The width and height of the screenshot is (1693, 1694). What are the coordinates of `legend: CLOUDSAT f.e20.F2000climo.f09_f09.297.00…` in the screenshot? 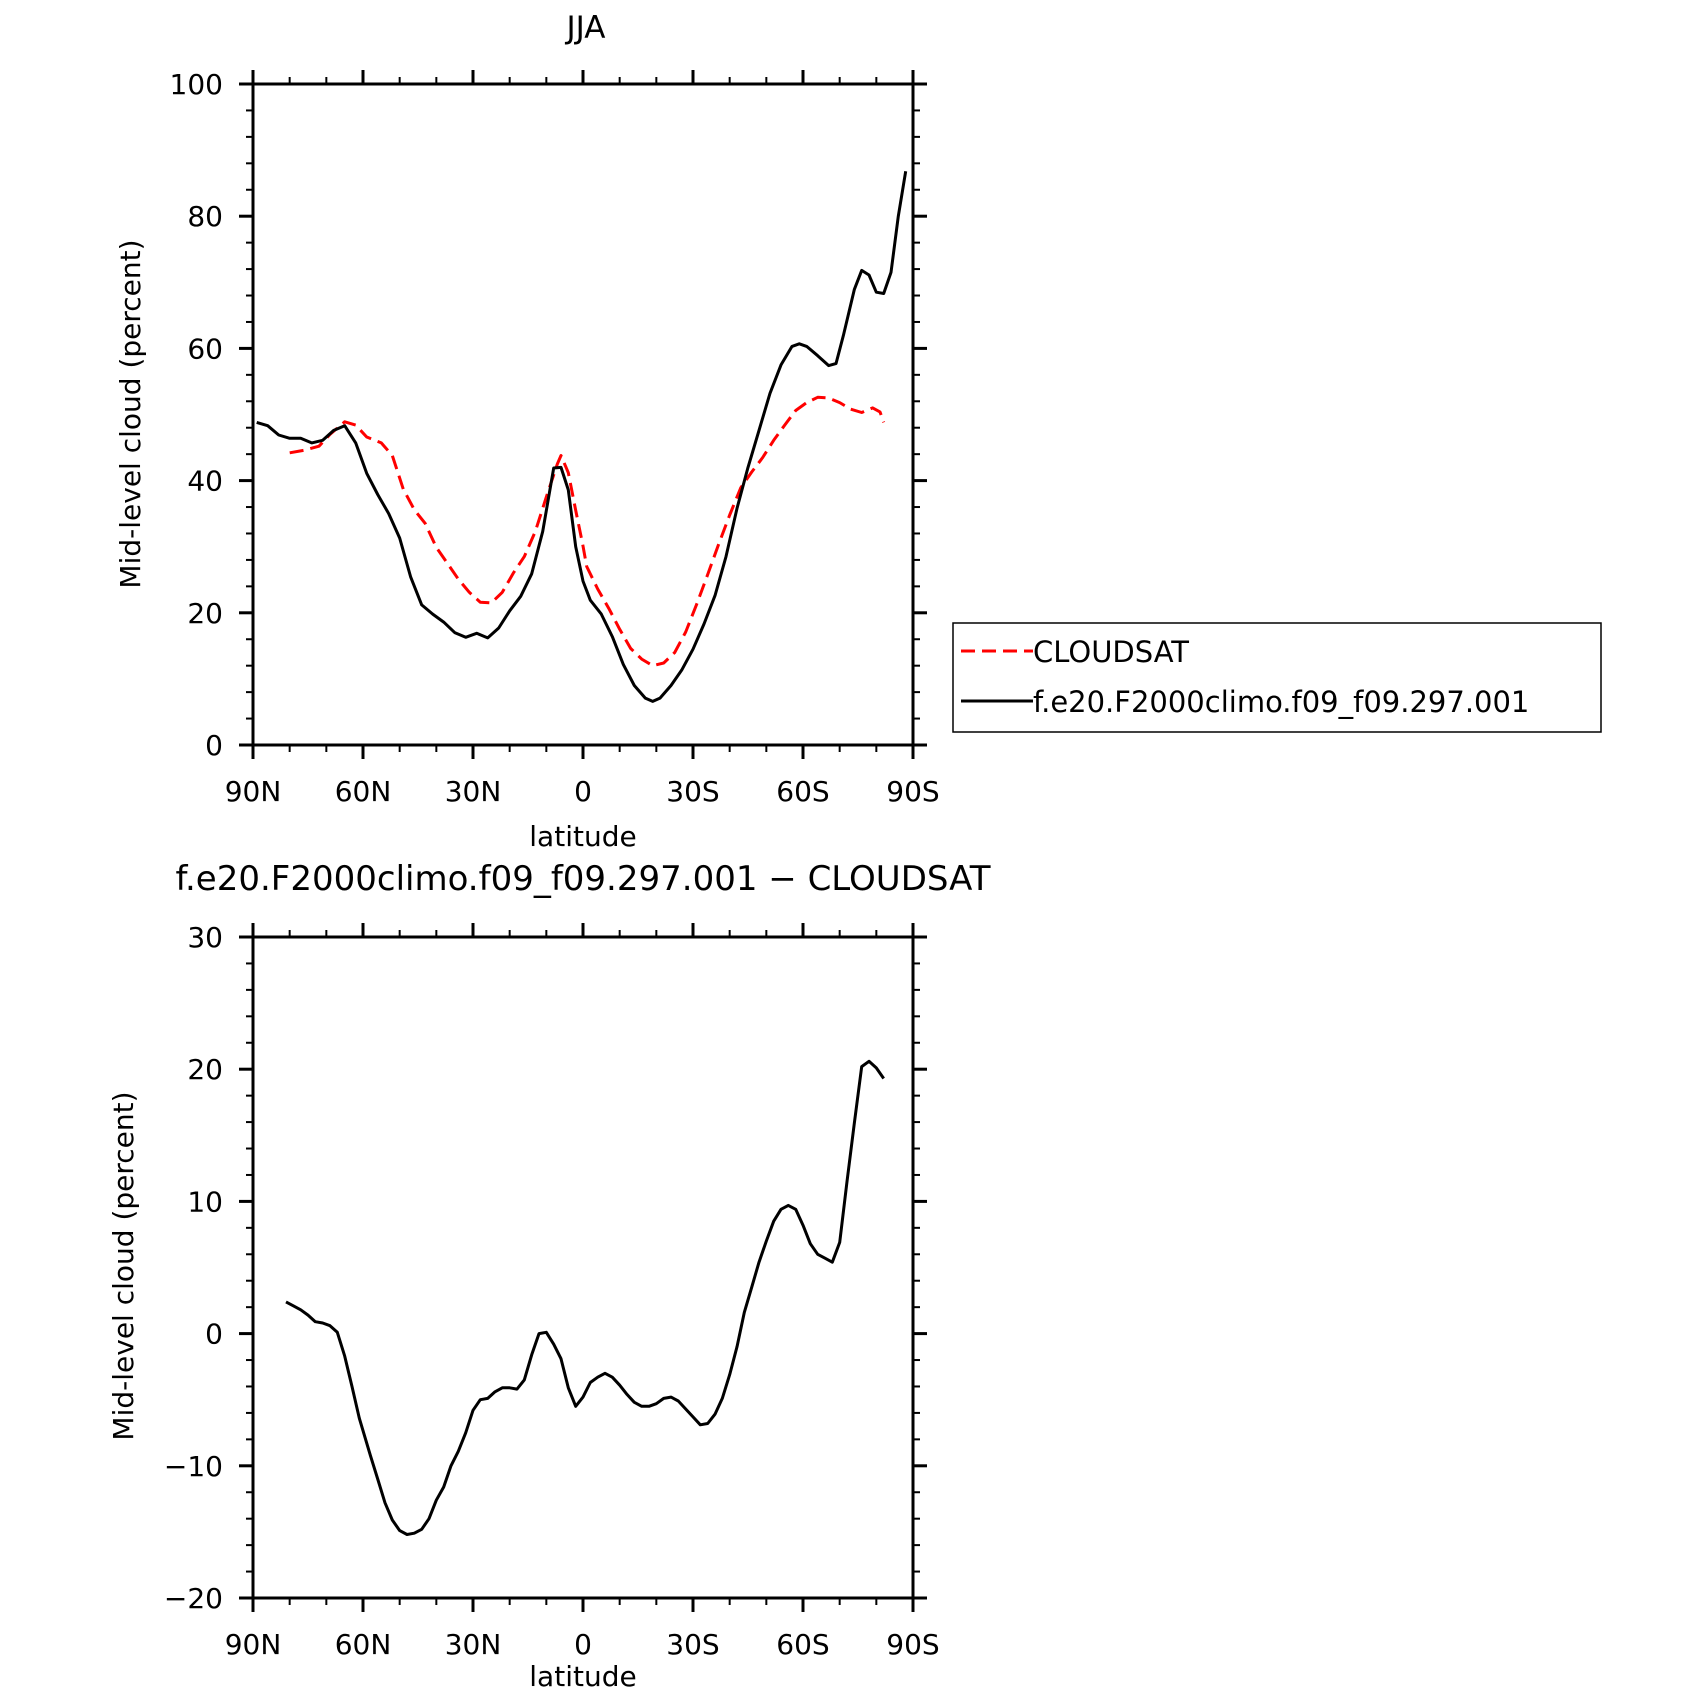 It's located at (1277, 677).